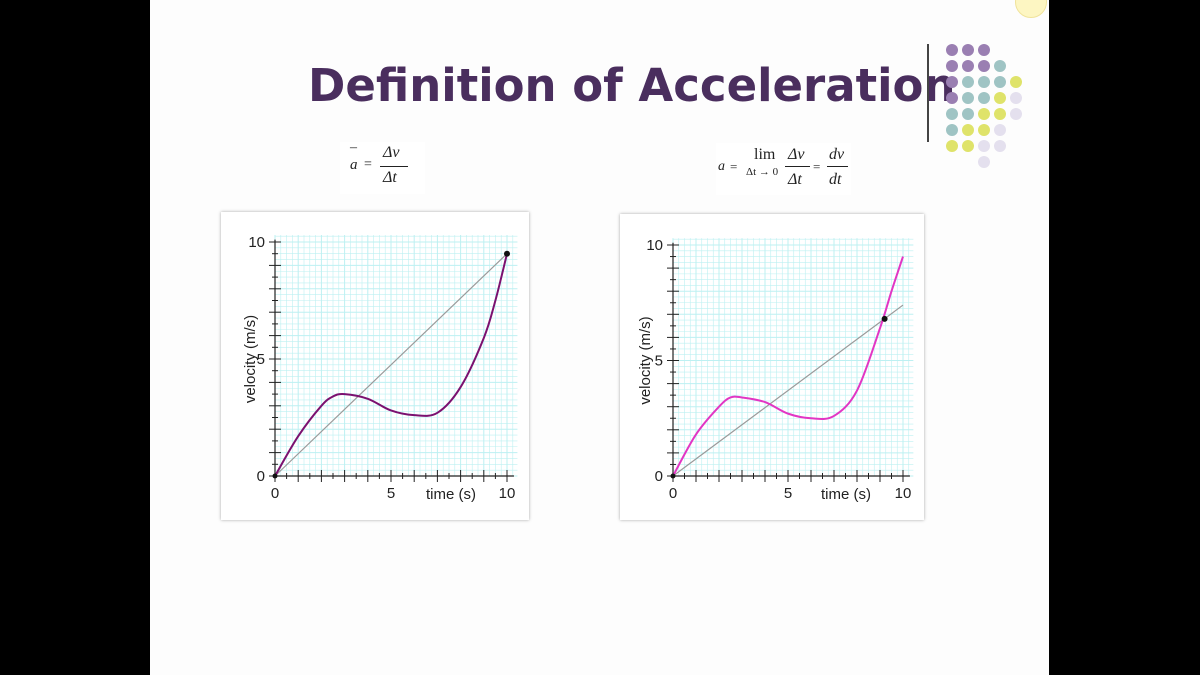 The image size is (1200, 675). Describe the element at coordinates (390, 177) in the screenshot. I see `abar-denominator: Δt` at that location.